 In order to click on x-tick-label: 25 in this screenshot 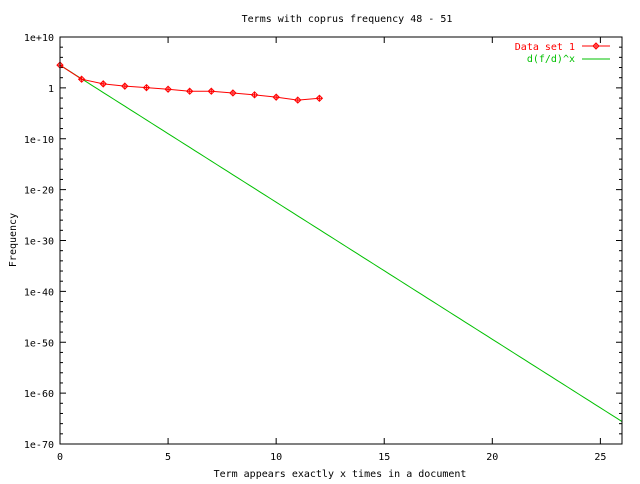, I will do `click(600, 457)`.